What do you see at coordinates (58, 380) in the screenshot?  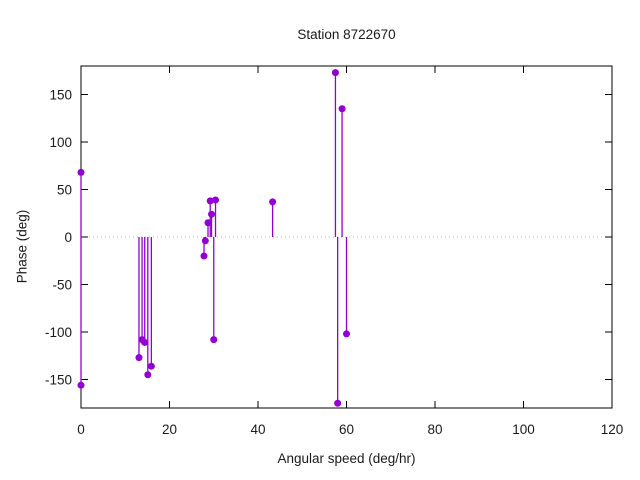 I see `y-tick-label: -150` at bounding box center [58, 380].